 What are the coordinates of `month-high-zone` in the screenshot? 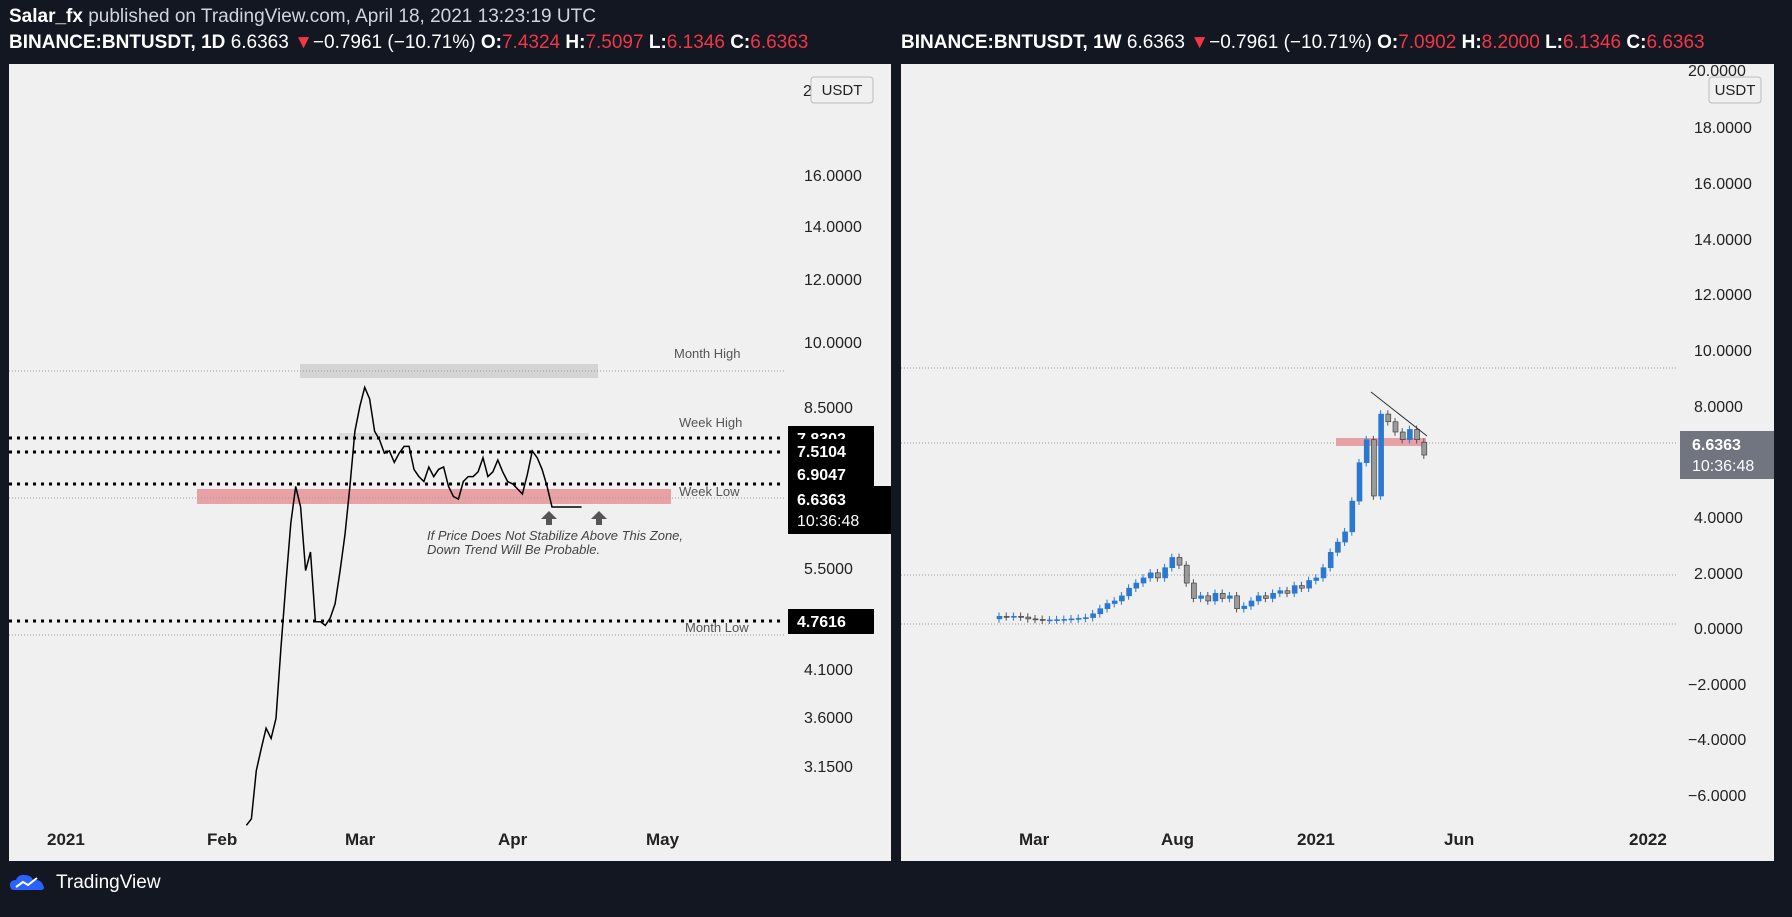 It's located at (449, 371).